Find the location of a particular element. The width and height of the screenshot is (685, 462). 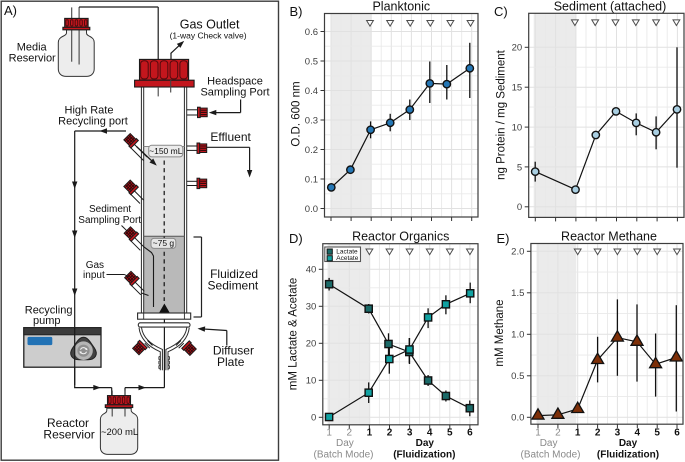

svg-text: E) is located at coordinates (503, 238).